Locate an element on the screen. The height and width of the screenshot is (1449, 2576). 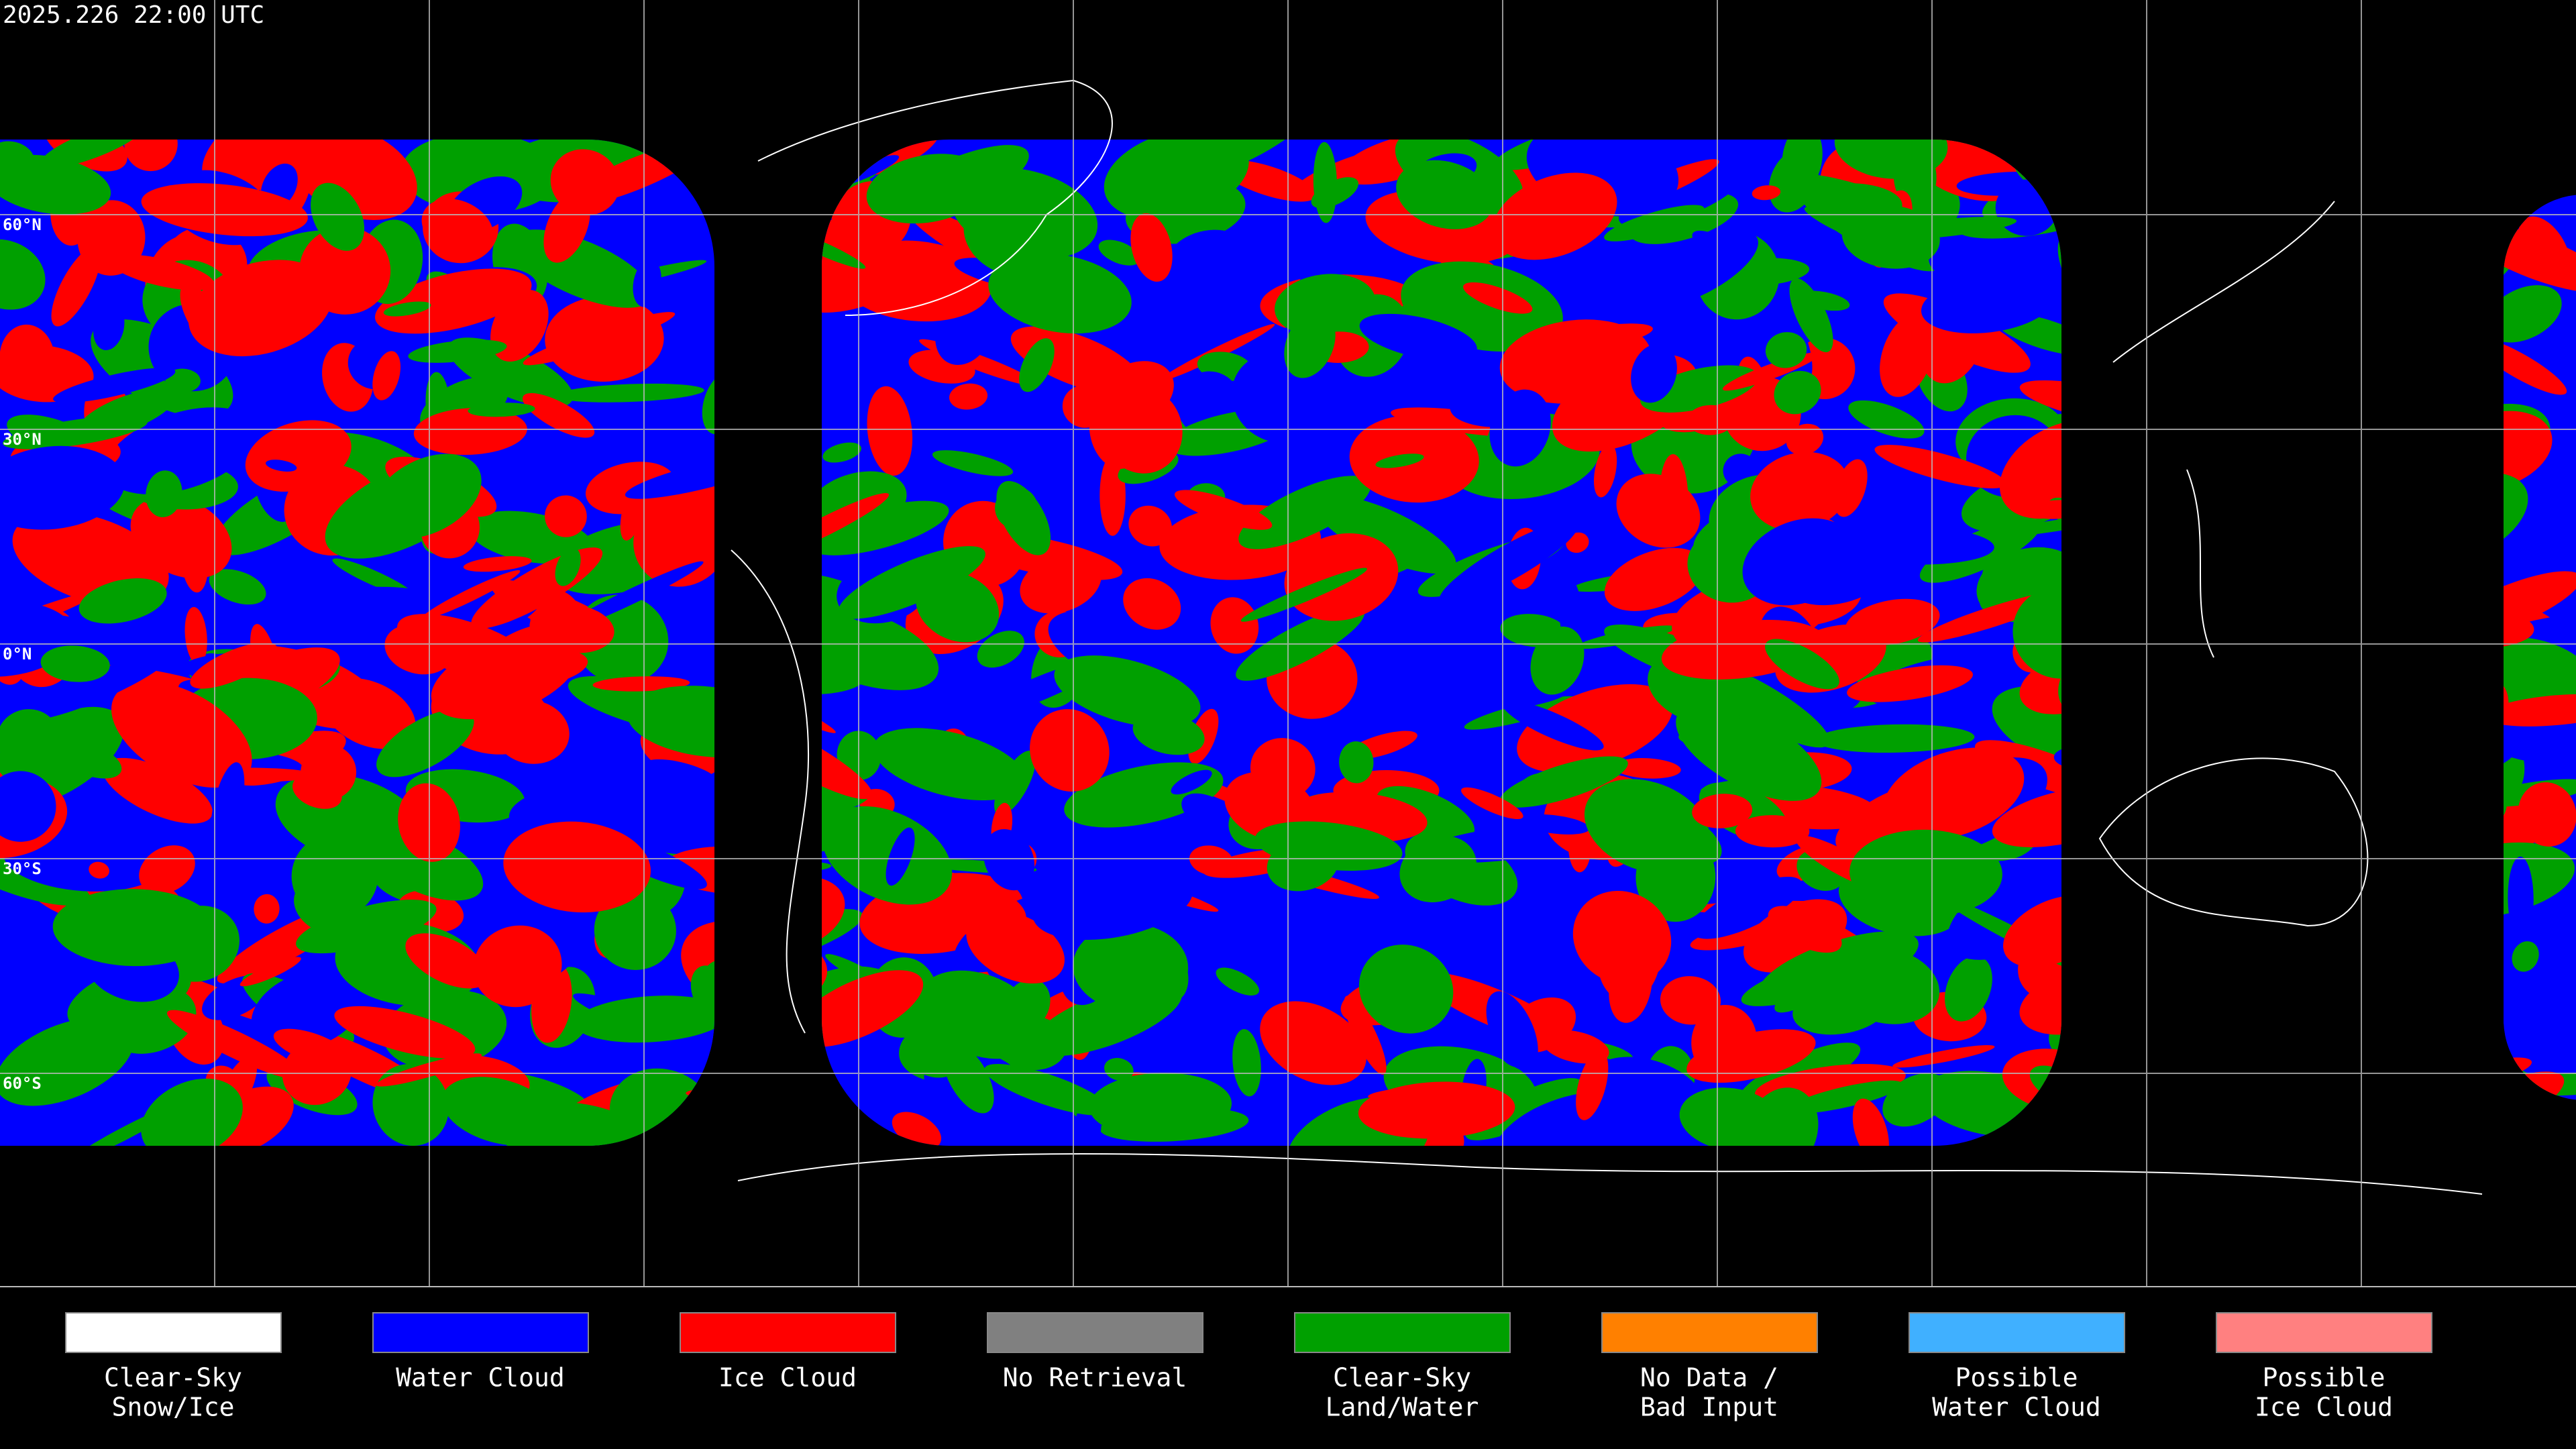
latitude-label: 60°S is located at coordinates (22, 1083).